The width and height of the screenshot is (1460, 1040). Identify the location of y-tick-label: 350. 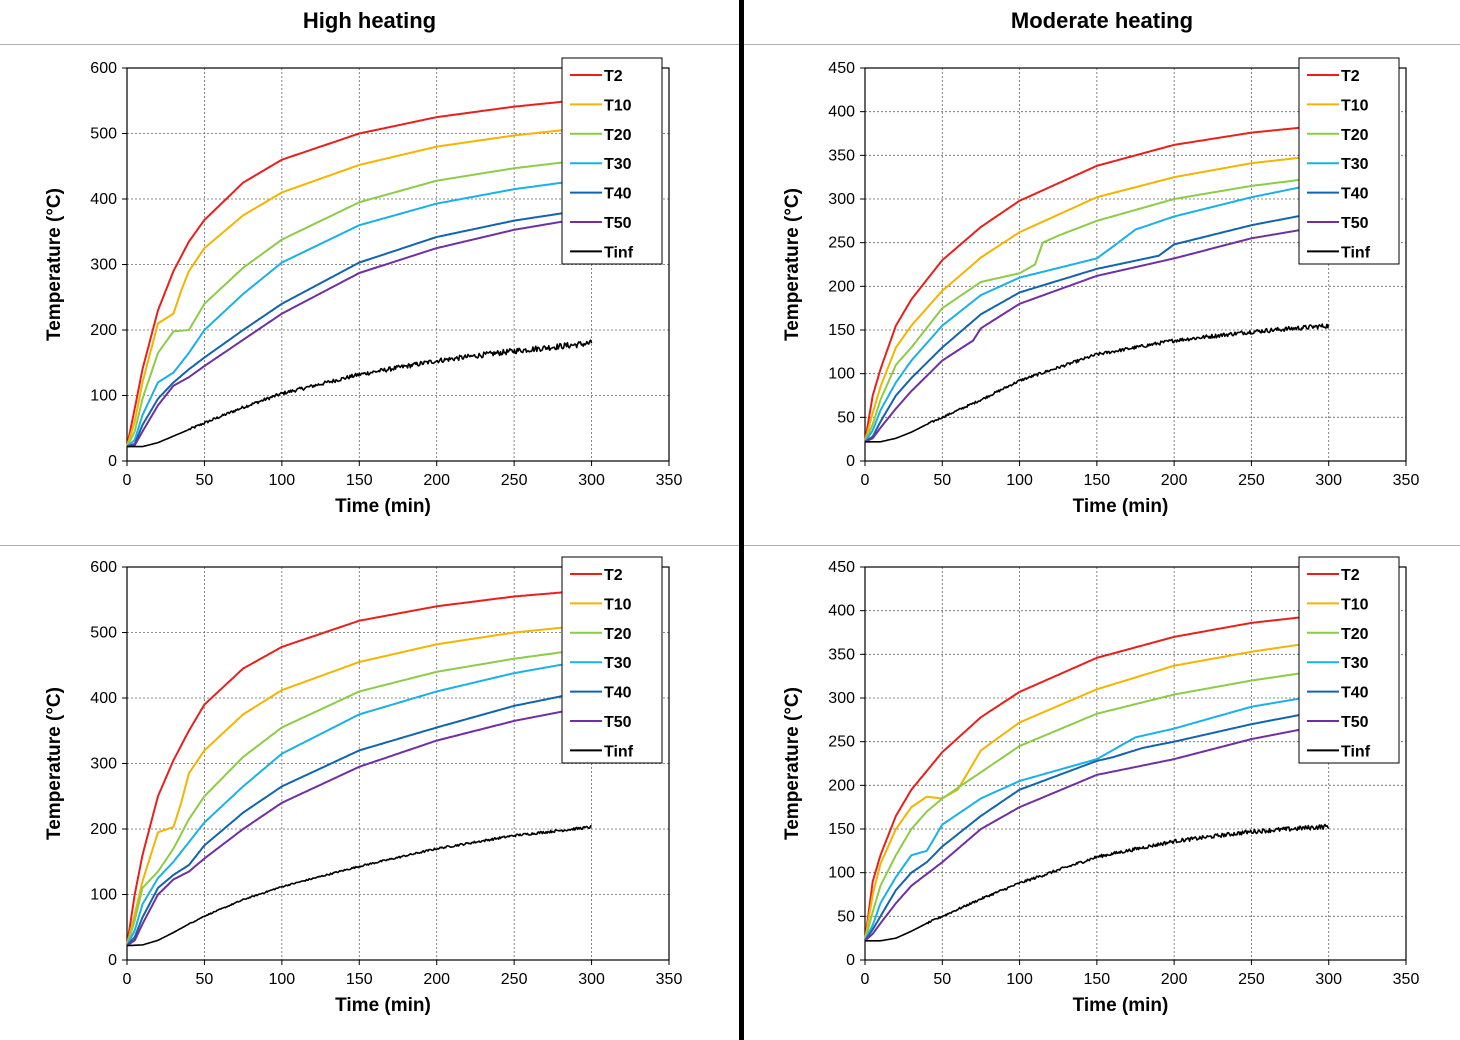
(841, 654).